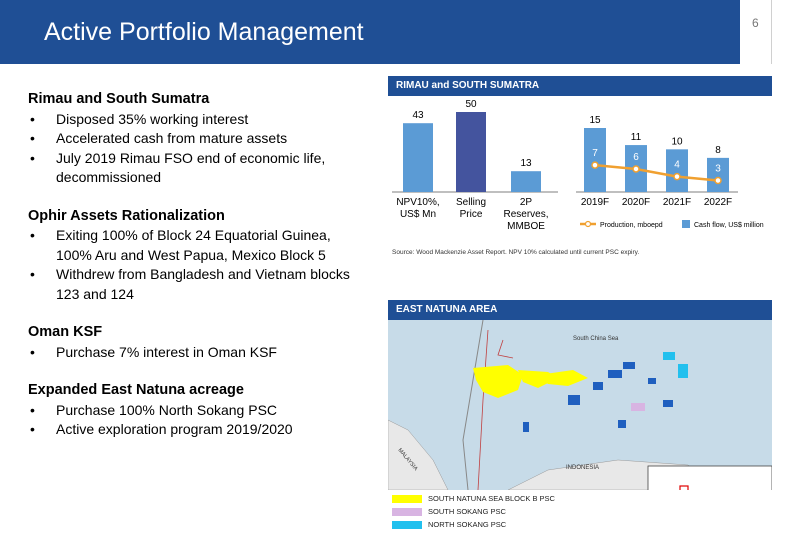  I want to click on tick-label: 2021F, so click(677, 202).